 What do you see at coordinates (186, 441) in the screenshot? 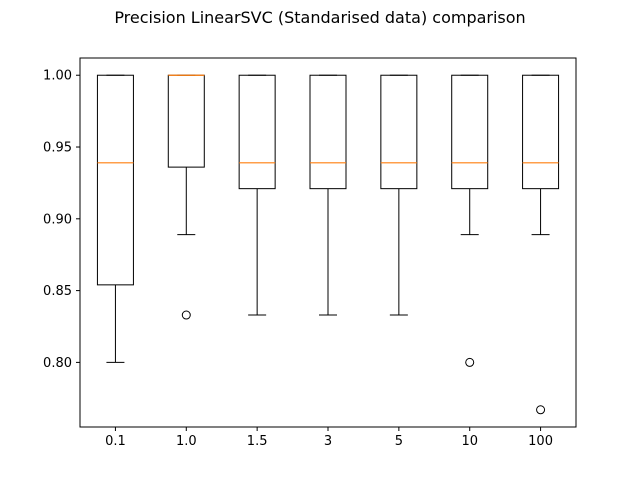
I see `x-tick-label: 1.0` at bounding box center [186, 441].